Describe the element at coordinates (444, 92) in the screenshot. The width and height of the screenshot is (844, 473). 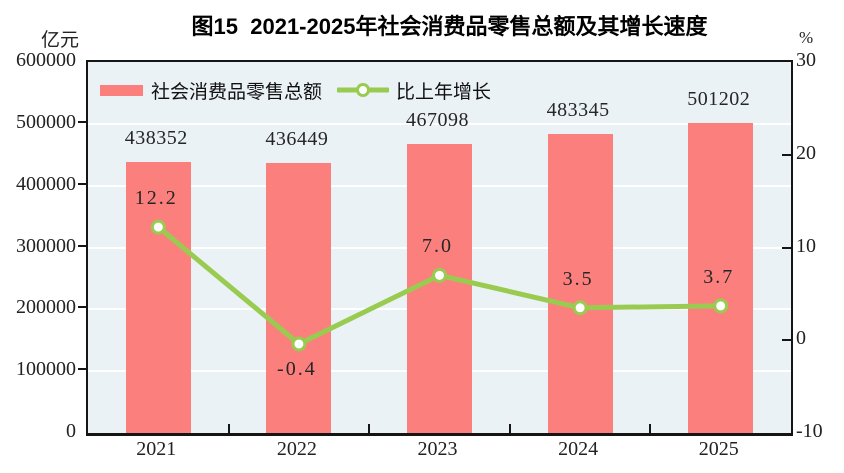
I see `legend-line-label: 比上年增长` at that location.